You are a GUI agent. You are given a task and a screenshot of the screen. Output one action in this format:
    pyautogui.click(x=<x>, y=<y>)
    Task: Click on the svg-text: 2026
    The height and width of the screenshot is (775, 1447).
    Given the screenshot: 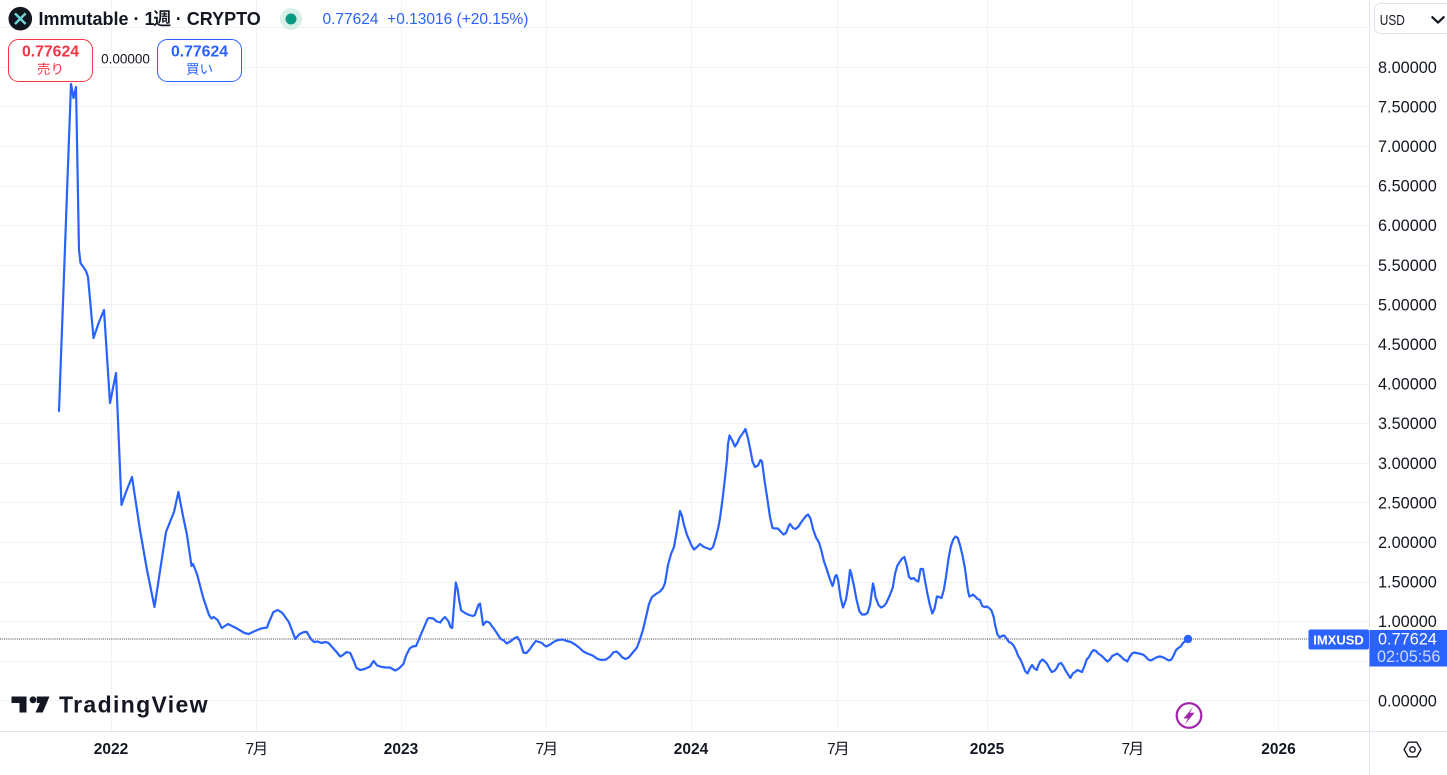 What is the action you would take?
    pyautogui.click(x=1278, y=749)
    